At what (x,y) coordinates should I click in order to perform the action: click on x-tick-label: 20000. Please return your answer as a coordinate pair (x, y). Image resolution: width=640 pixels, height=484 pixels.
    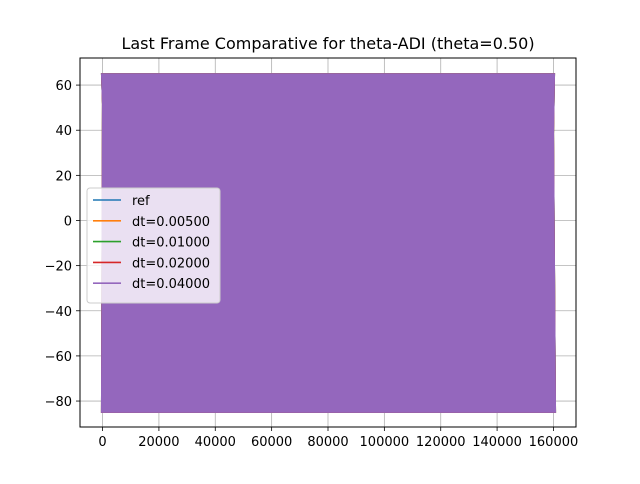
    Looking at the image, I should click on (158, 442).